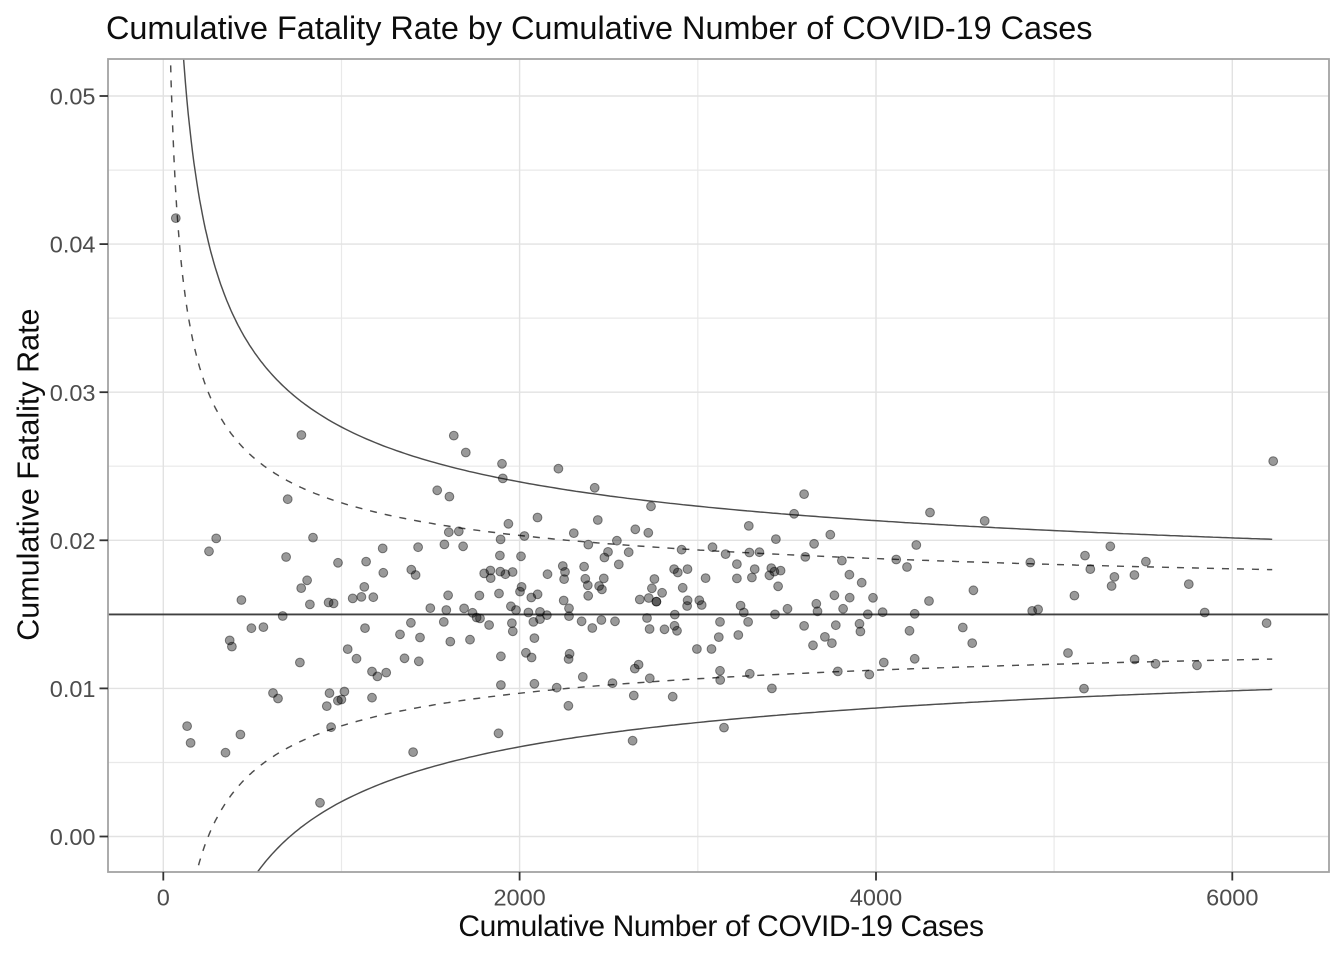  I want to click on svg-text: 0, so click(163, 898).